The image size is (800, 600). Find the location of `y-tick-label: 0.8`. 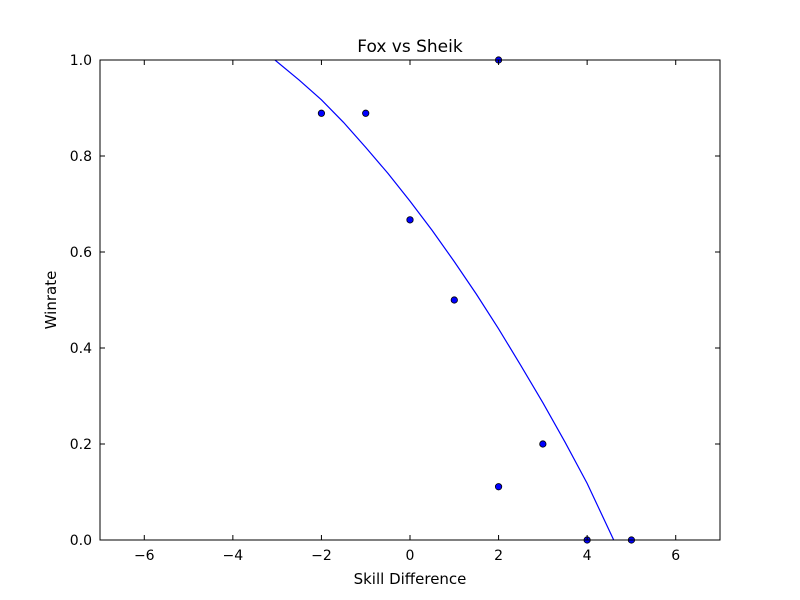

y-tick-label: 0.8 is located at coordinates (81, 157).